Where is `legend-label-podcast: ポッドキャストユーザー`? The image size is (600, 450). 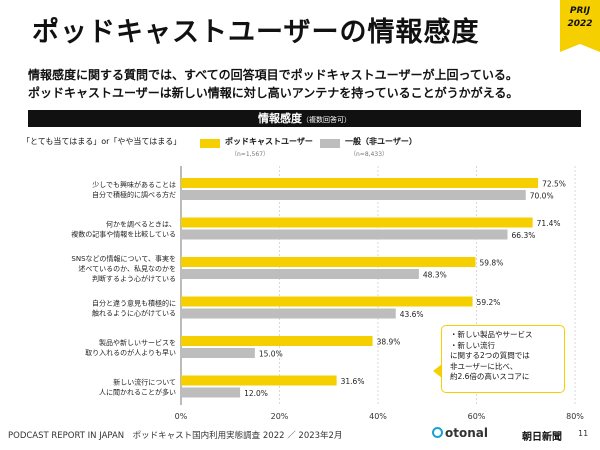
legend-label-podcast: ポッドキャストユーザー is located at coordinates (269, 141).